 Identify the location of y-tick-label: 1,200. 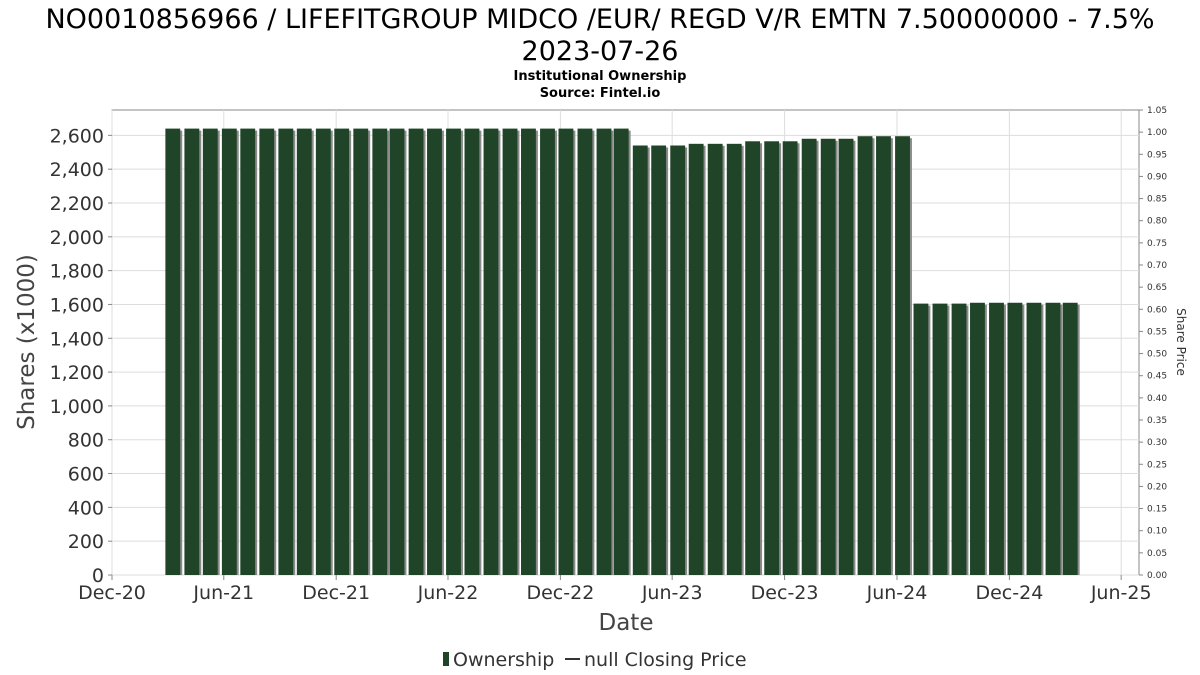
(77, 373).